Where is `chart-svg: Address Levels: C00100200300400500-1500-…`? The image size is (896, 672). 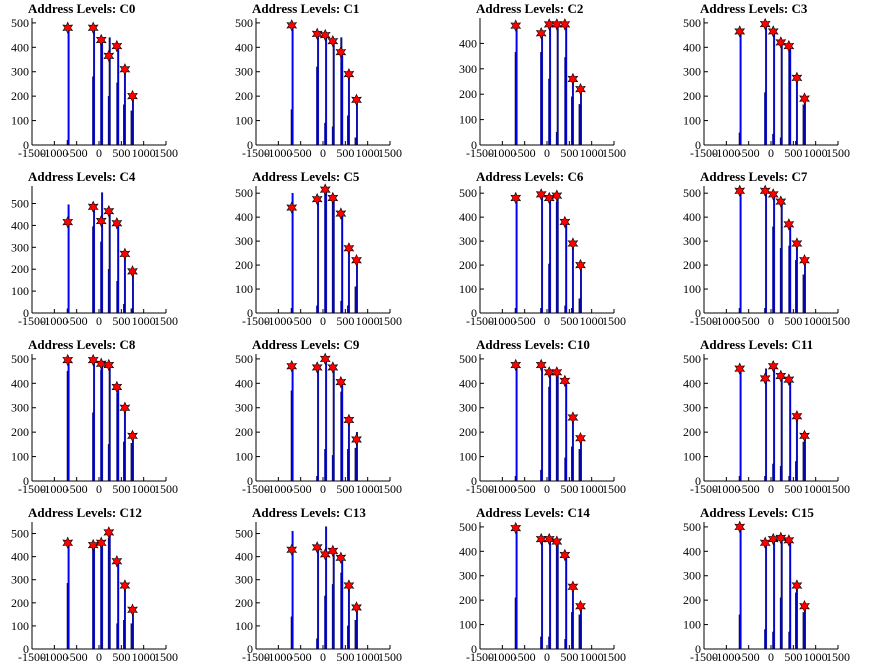
chart-svg: Address Levels: C00100200300400500-1500-… is located at coordinates (94, 80).